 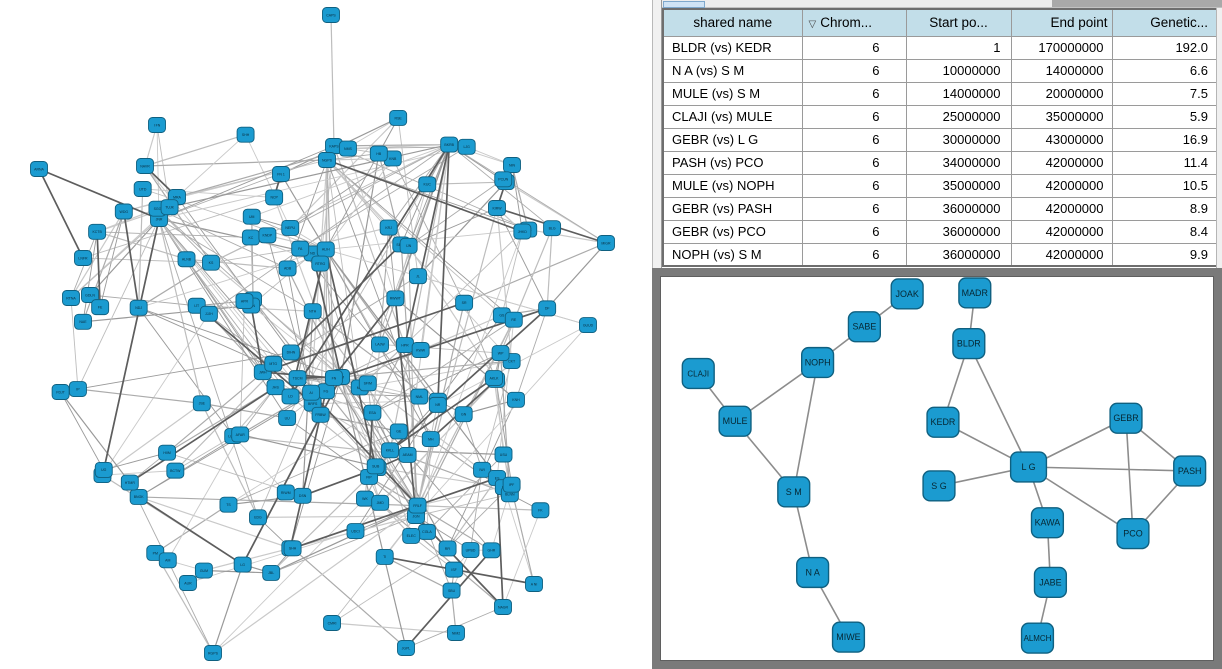 I want to click on network-node: UDCI, so click(x=355, y=531).